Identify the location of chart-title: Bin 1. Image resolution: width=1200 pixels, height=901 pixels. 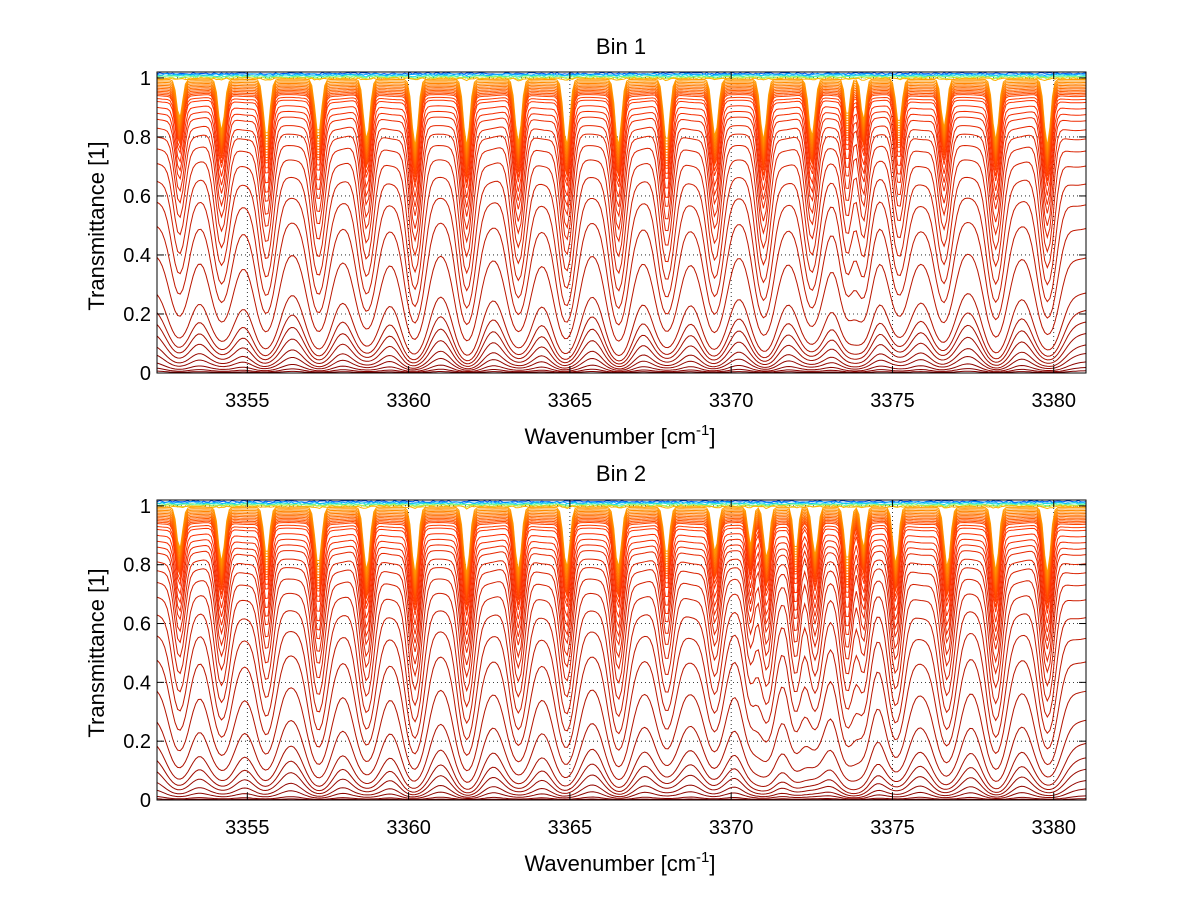
(621, 46).